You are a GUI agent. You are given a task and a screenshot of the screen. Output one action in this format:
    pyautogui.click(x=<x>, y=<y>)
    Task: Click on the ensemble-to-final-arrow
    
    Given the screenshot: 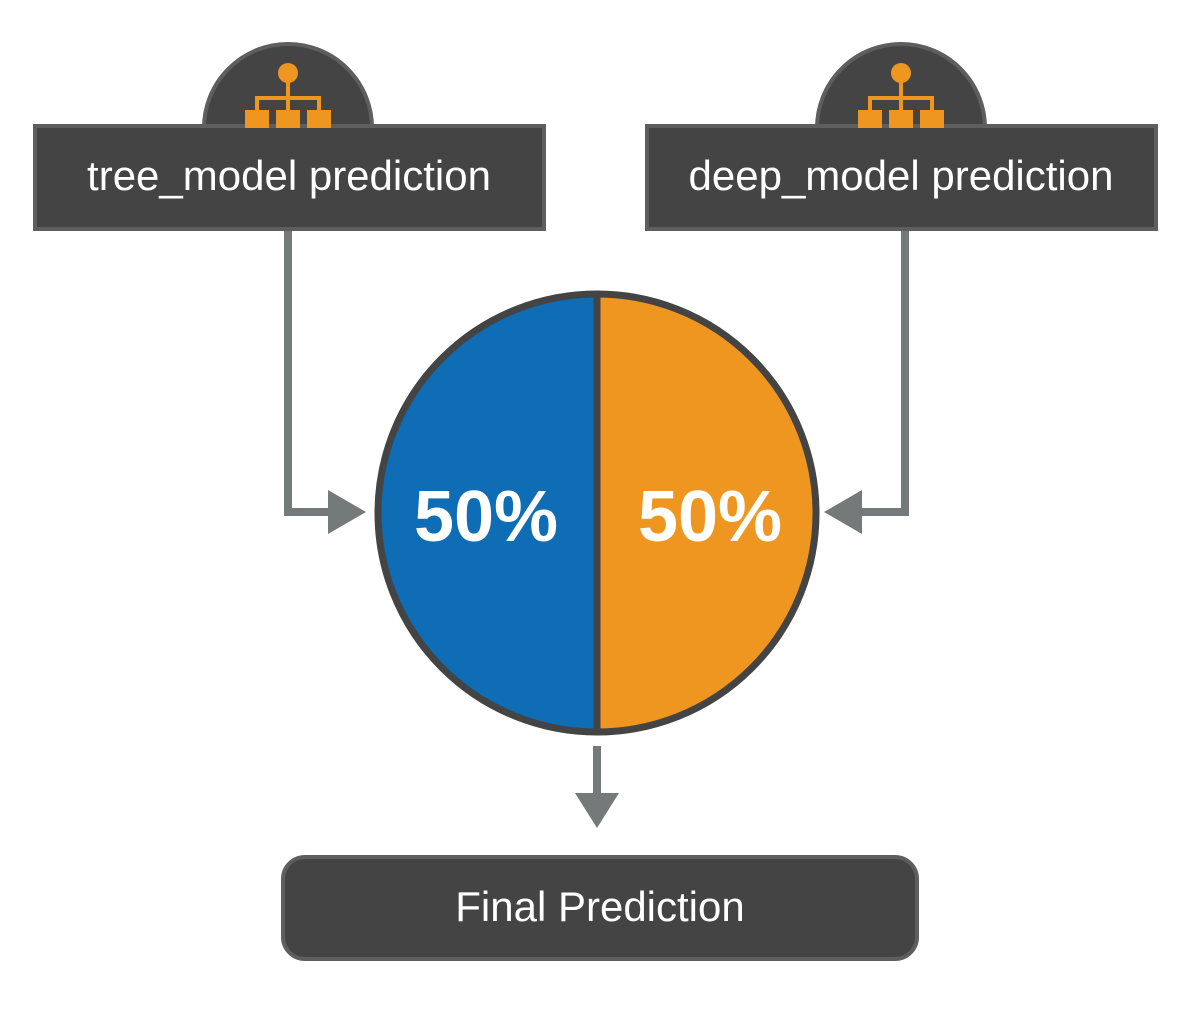 What is the action you would take?
    pyautogui.click(x=597, y=787)
    